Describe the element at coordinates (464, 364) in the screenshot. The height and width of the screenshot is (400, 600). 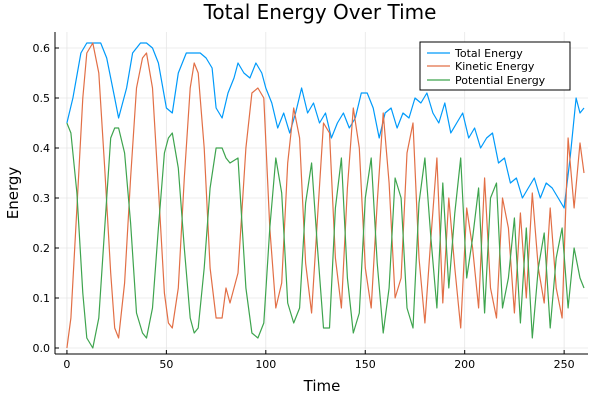
I see `x-tick-label: 200` at that location.